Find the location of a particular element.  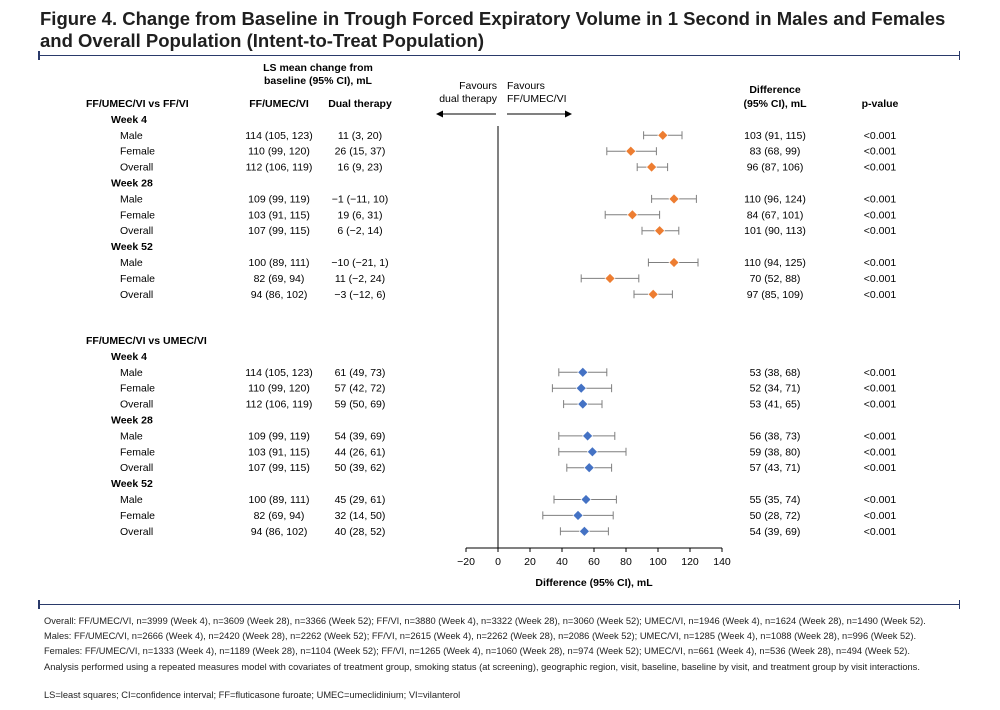

x-axis-title: Difference (95% CI), mL is located at coordinates (594, 583).